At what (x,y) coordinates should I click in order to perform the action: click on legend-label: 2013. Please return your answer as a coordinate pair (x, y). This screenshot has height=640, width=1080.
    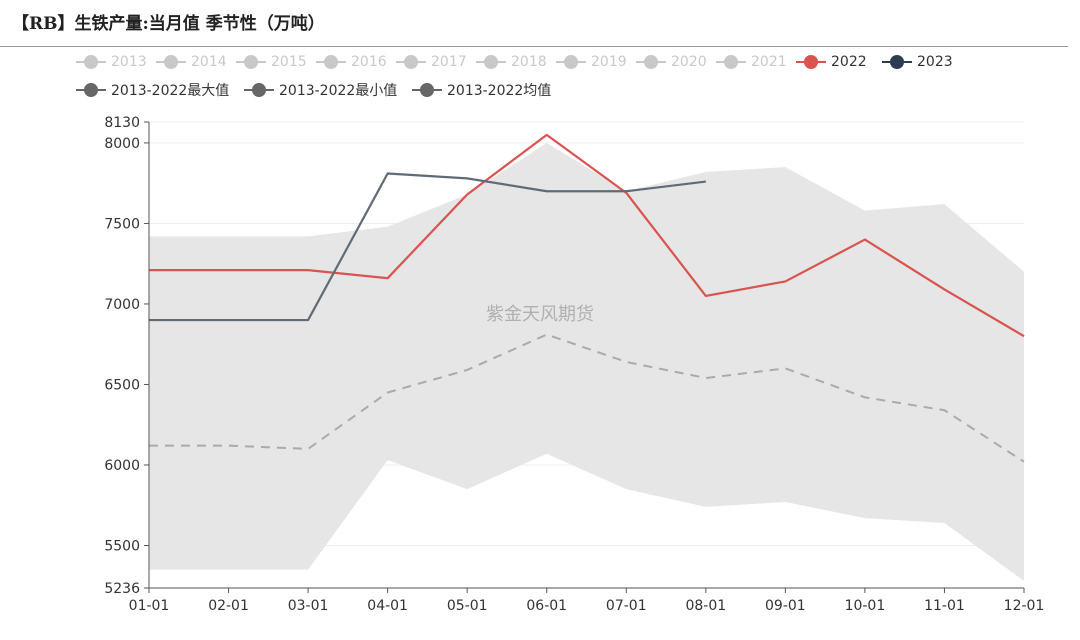
    Looking at the image, I should click on (129, 62).